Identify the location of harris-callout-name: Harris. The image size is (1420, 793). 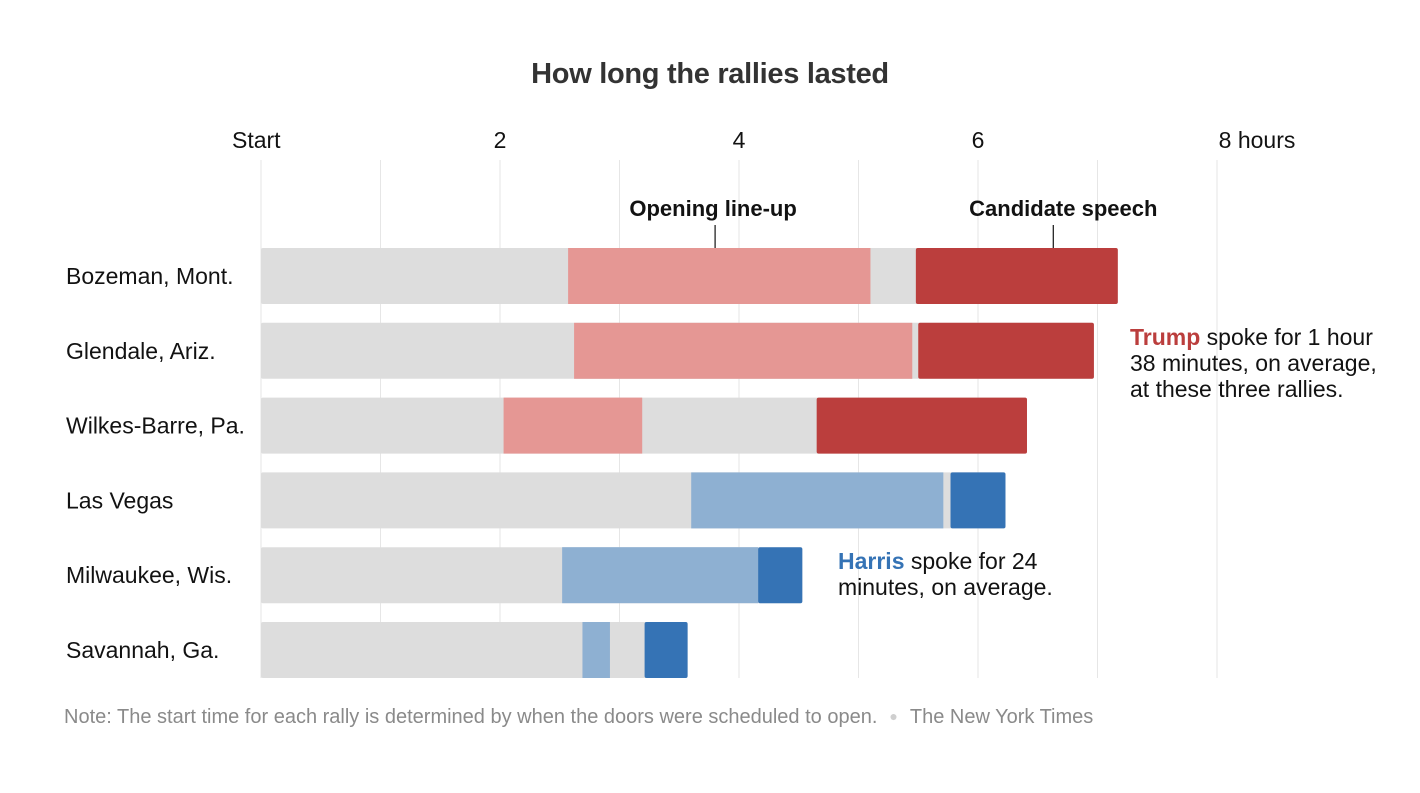
(871, 561).